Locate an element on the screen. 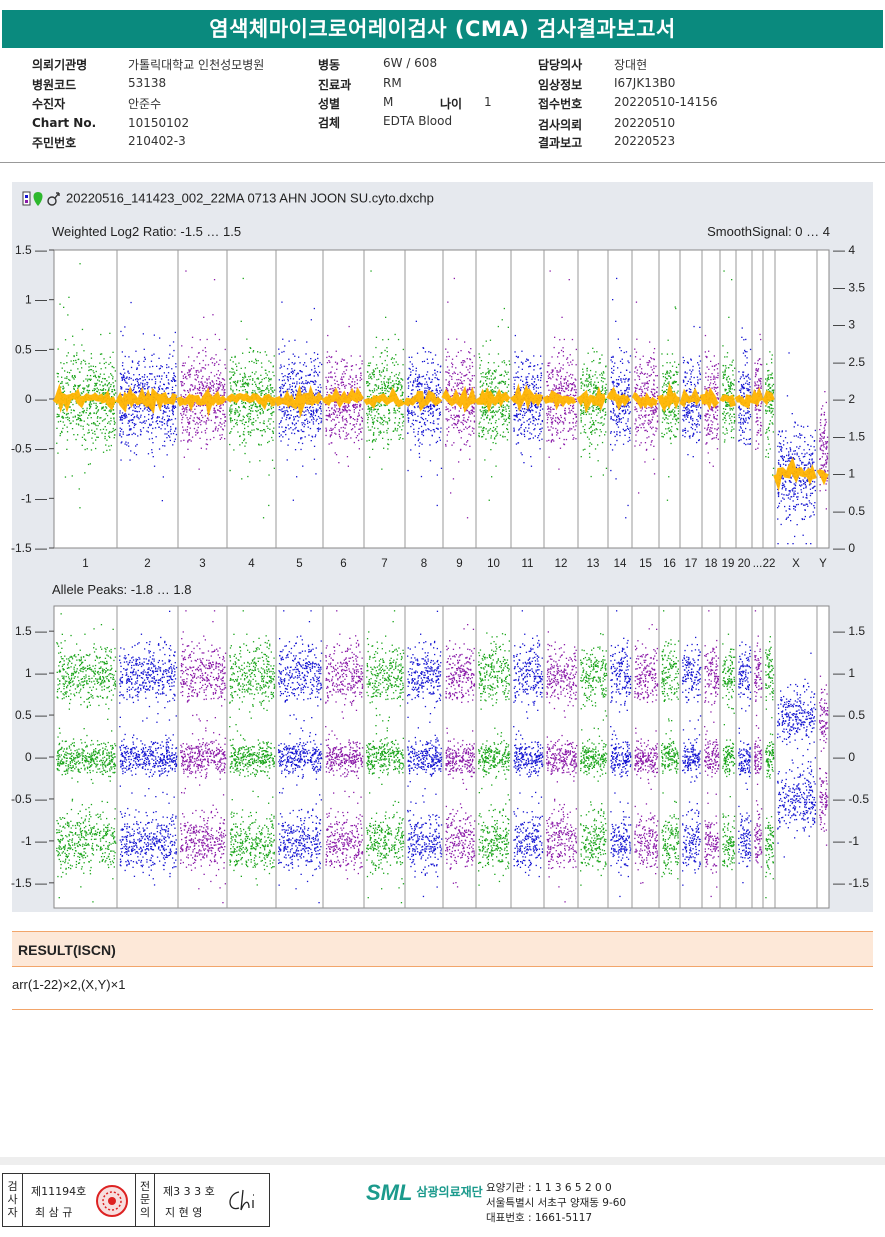  field-label: 임상정보 is located at coordinates (560, 84).